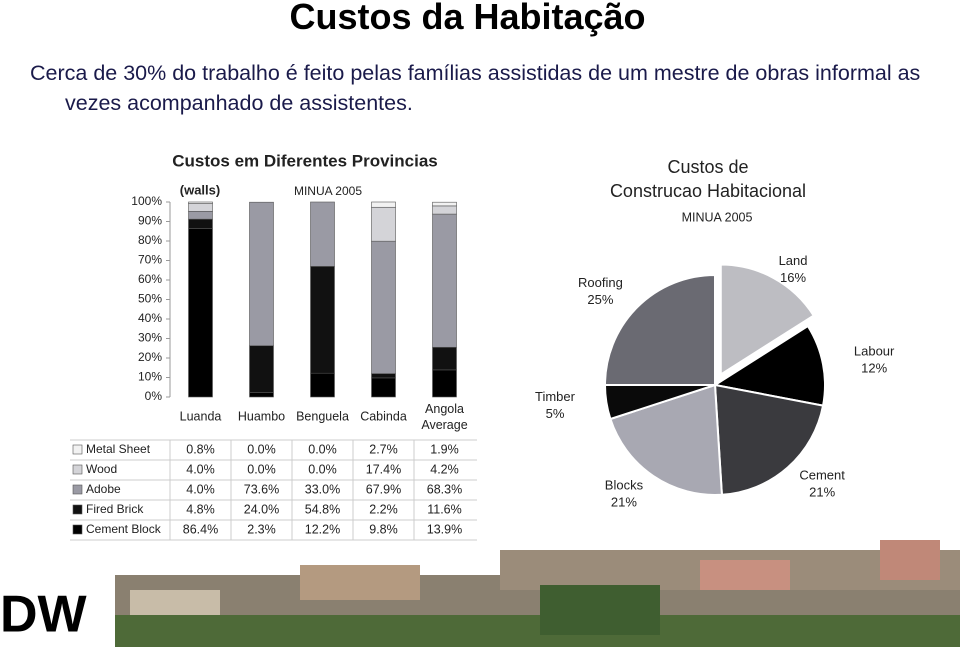 The height and width of the screenshot is (647, 960). What do you see at coordinates (444, 469) in the screenshot?
I see `table-cell: 4.2%` at bounding box center [444, 469].